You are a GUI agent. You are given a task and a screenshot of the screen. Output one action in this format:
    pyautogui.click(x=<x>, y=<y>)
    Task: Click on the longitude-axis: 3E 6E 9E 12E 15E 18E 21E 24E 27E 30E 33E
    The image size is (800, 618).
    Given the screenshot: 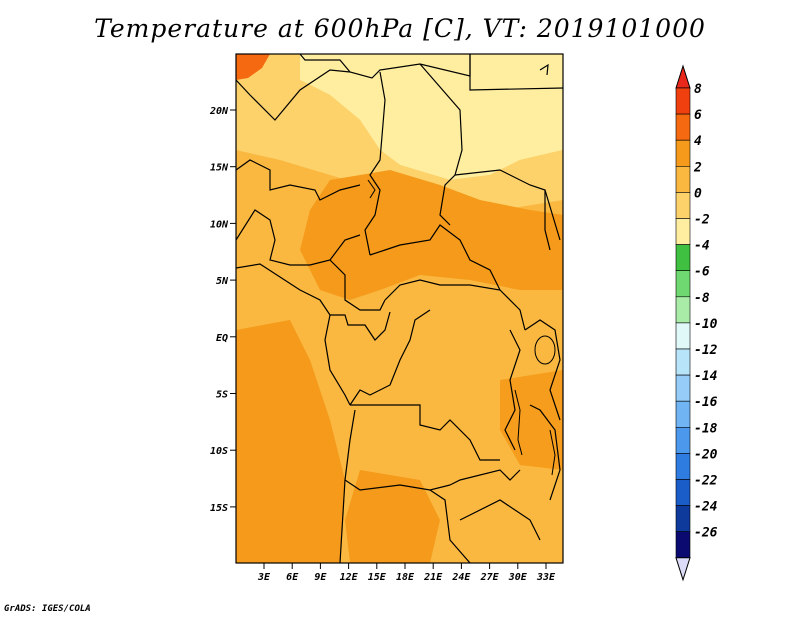 What is the action you would take?
    pyautogui.click(x=406, y=573)
    